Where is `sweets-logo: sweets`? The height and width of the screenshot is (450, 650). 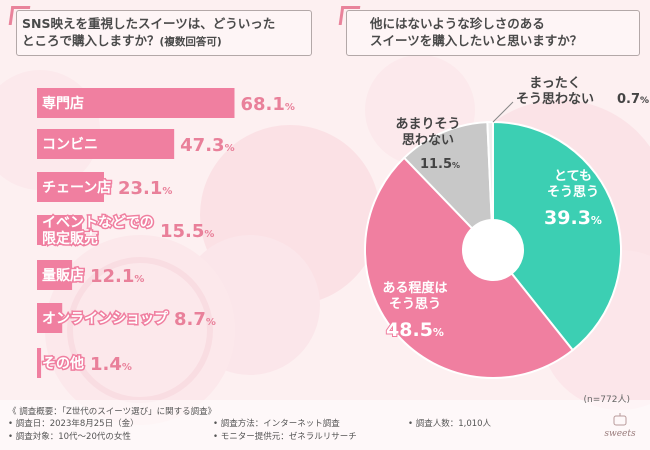
sweets-logo: sweets is located at coordinates (620, 426).